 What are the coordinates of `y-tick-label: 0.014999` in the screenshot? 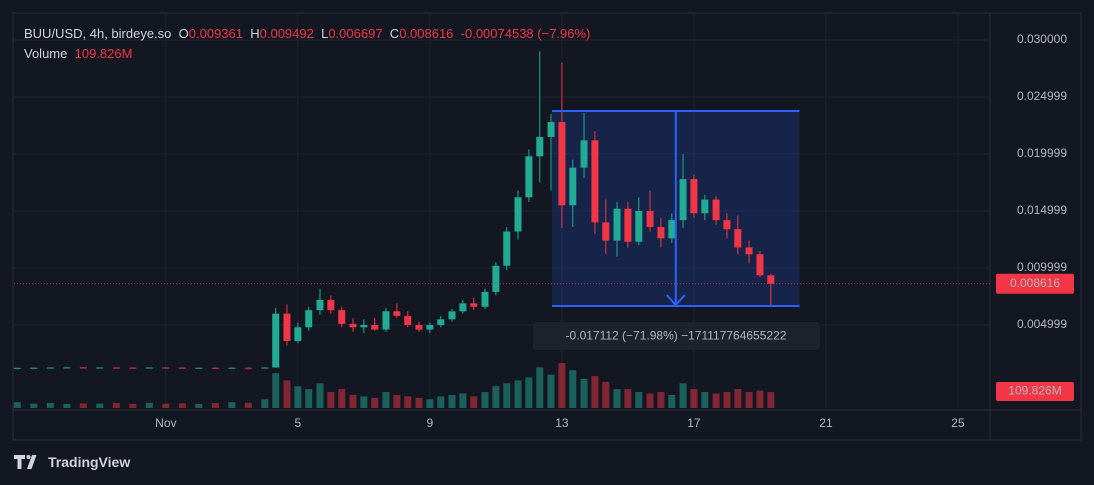 It's located at (1042, 210).